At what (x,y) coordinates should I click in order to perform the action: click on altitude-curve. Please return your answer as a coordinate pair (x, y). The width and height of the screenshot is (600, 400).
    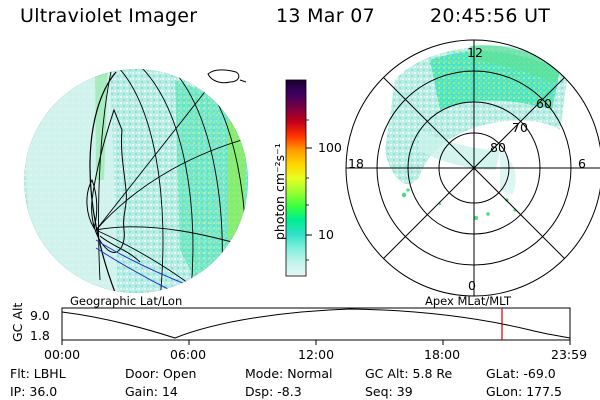
    Looking at the image, I should click on (316, 323).